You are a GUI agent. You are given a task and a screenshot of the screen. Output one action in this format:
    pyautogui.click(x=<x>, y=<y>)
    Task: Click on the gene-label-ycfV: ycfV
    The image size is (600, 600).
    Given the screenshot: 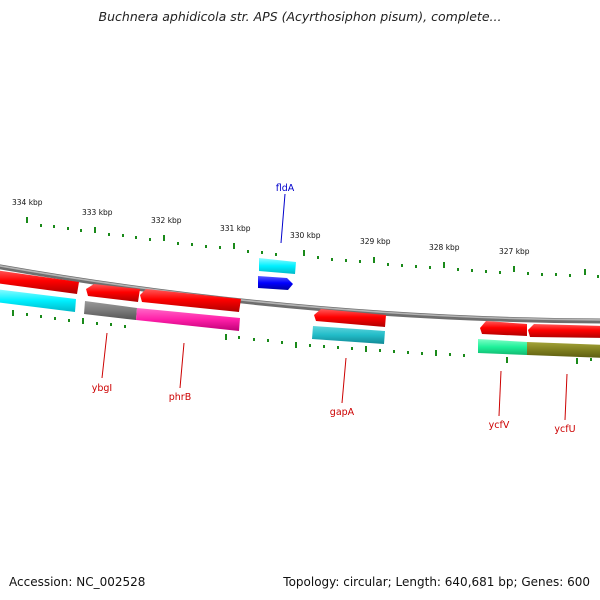 What is the action you would take?
    pyautogui.click(x=499, y=425)
    